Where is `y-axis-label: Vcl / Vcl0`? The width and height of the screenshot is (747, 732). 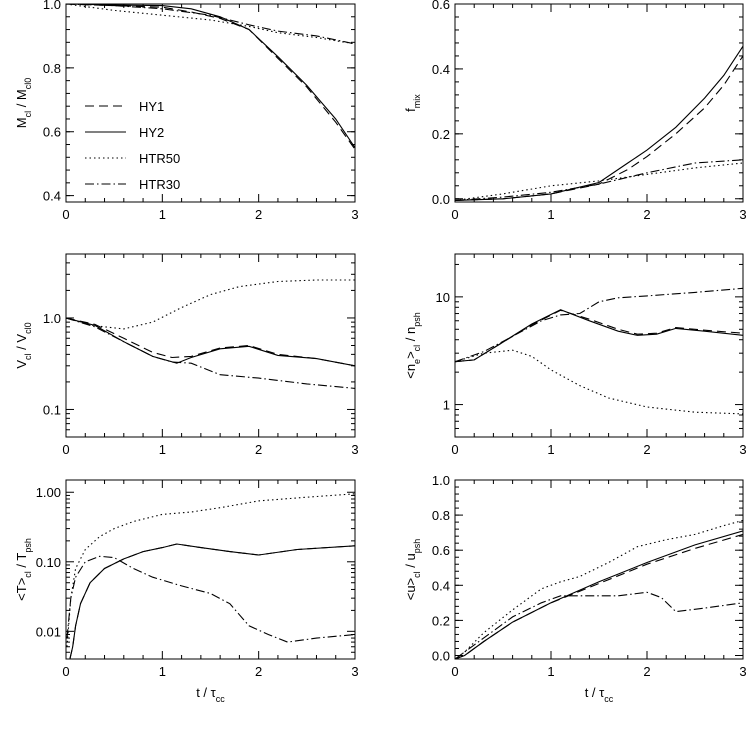 y-axis-label: Vcl / Vcl0 is located at coordinates (23, 345).